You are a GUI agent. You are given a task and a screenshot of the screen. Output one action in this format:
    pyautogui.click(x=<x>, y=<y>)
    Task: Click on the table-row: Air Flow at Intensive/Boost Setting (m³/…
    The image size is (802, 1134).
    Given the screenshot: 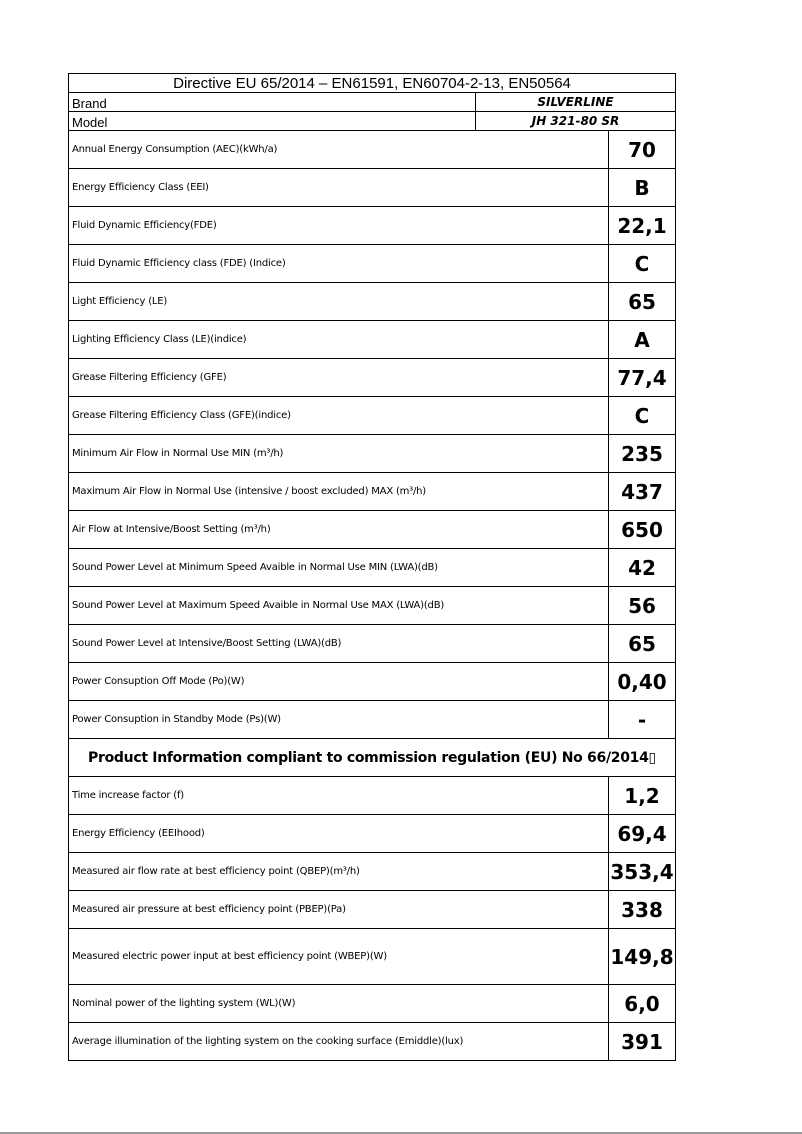 What is the action you would take?
    pyautogui.click(x=372, y=530)
    